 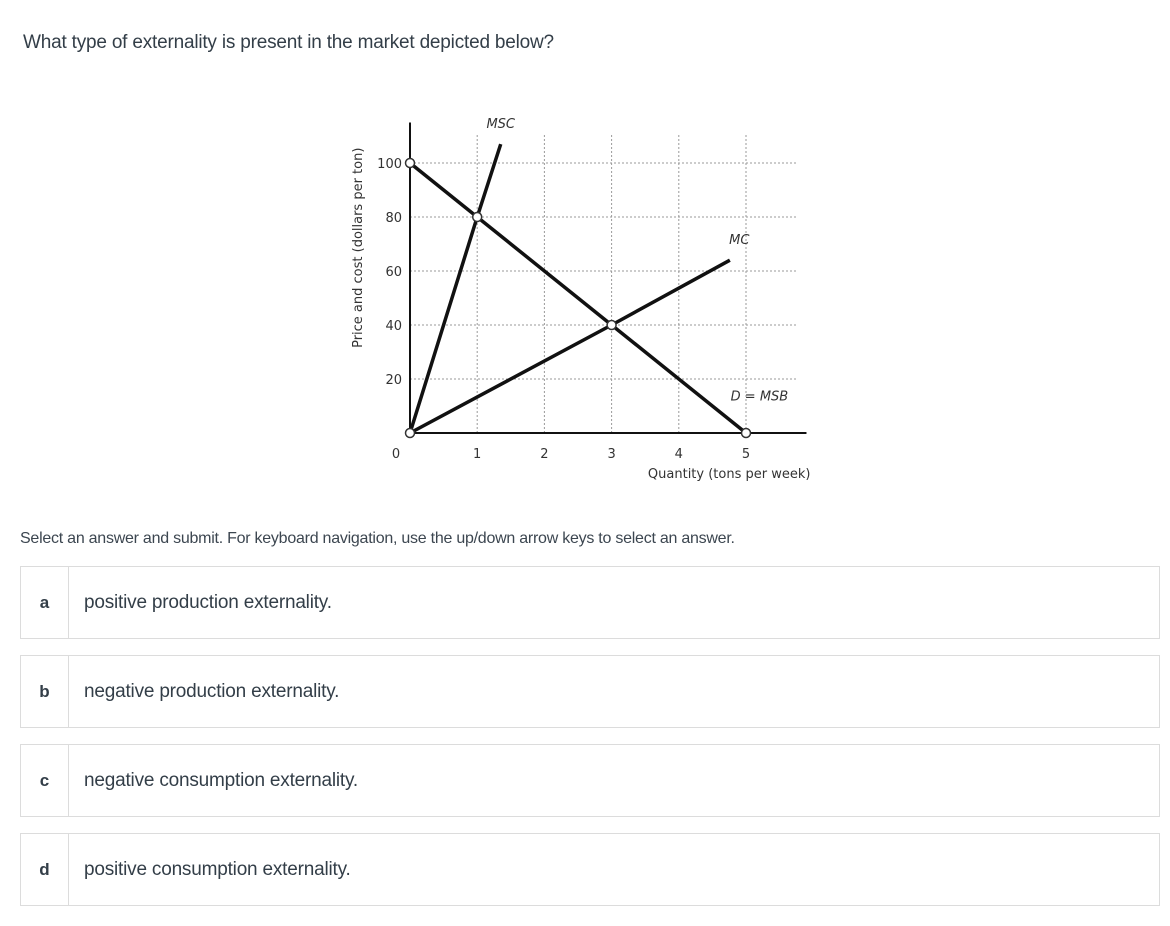 I want to click on option-letter: a, so click(x=45, y=602).